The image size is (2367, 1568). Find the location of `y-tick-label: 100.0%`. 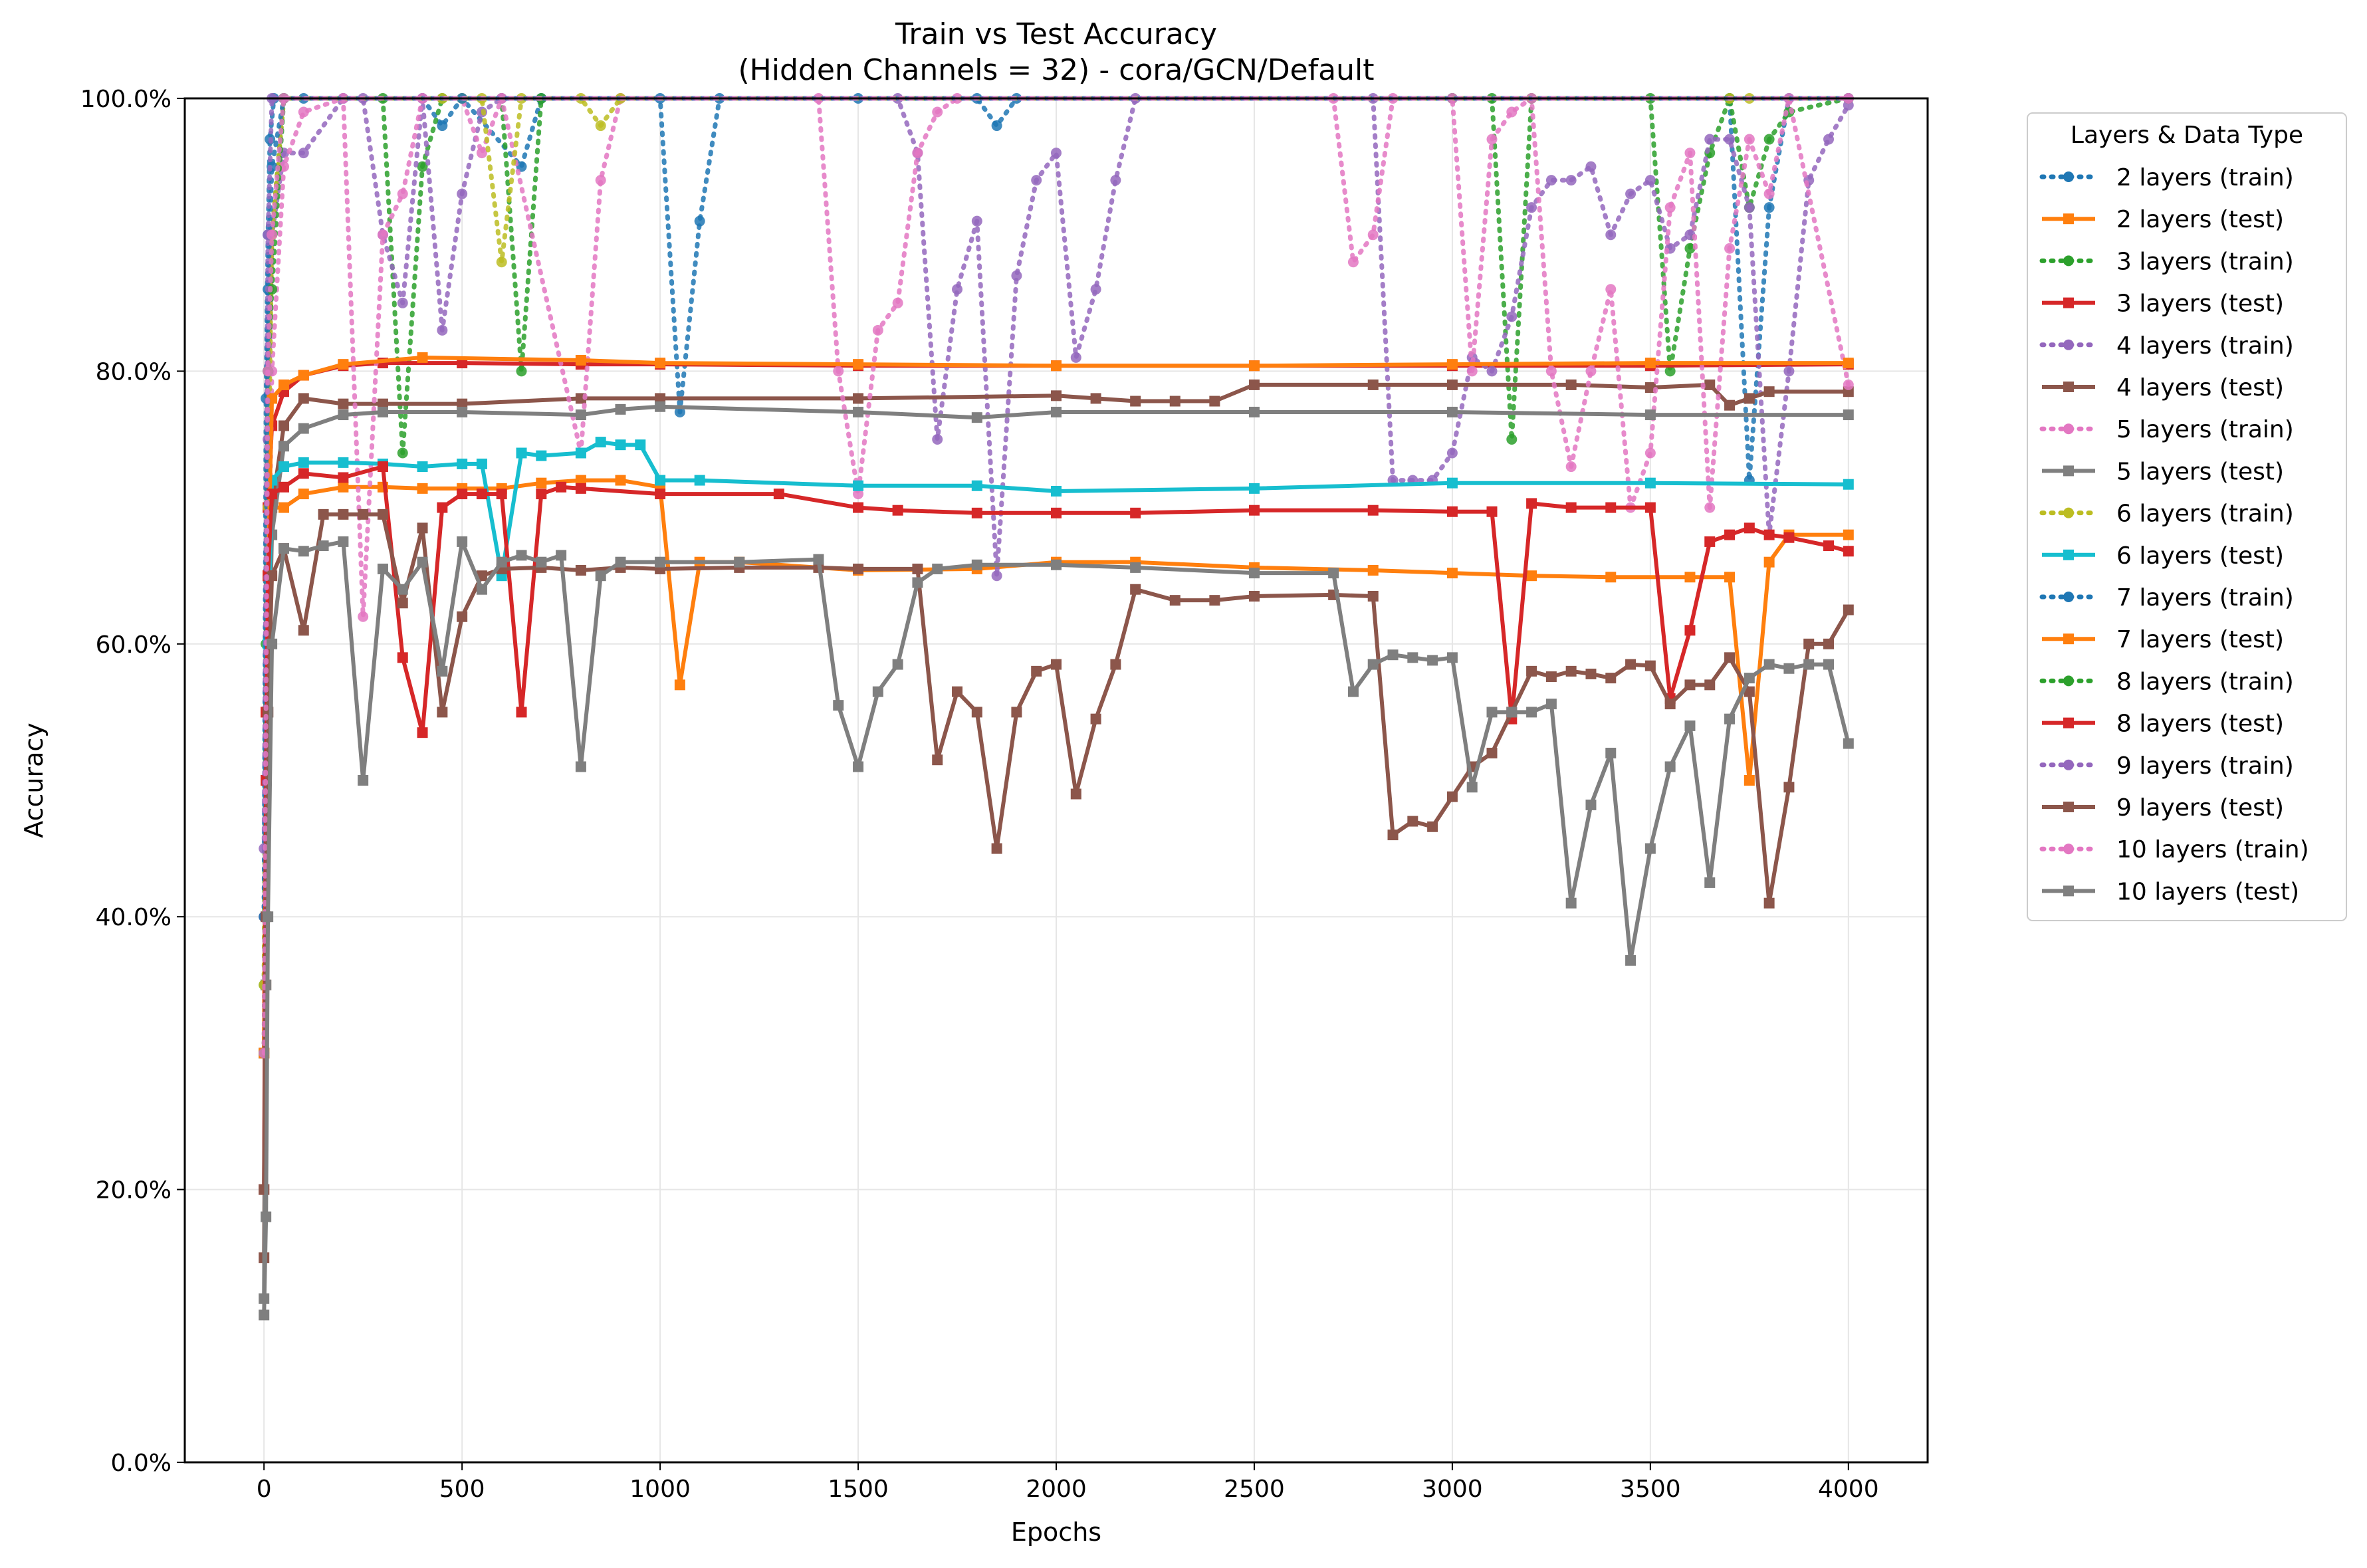

y-tick-label: 100.0% is located at coordinates (125, 99).